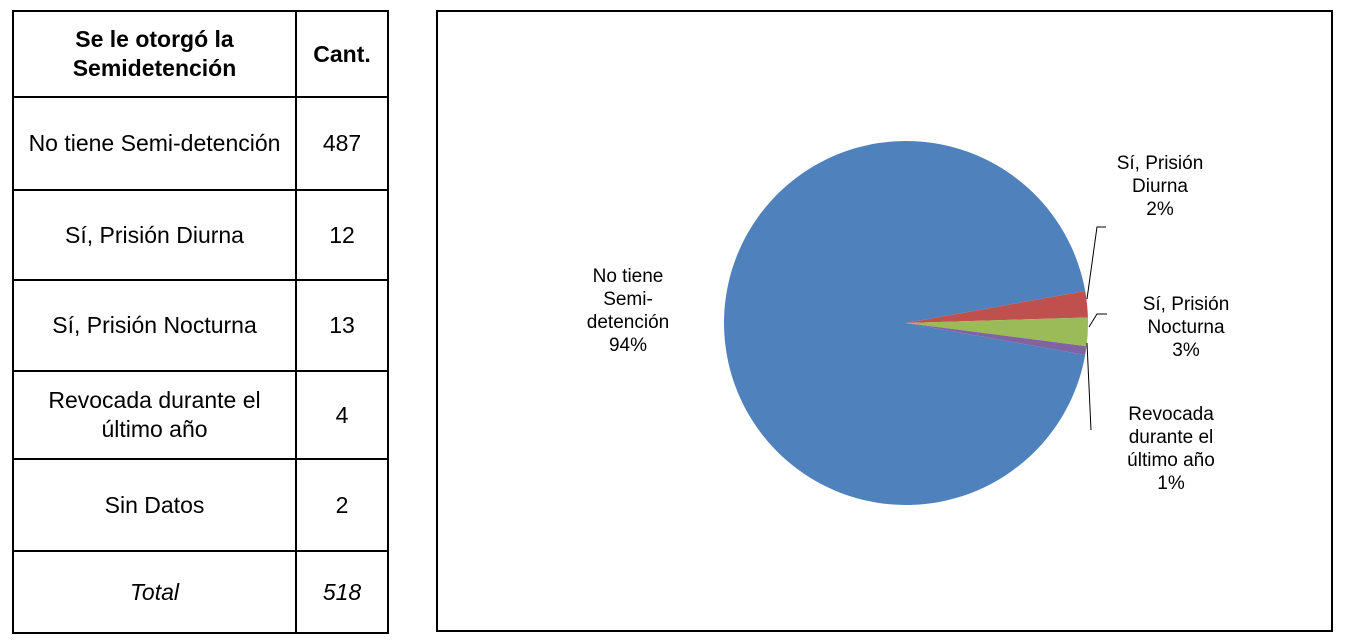  I want to click on row-label: Sí, Prisión Nocturna, so click(154, 325).